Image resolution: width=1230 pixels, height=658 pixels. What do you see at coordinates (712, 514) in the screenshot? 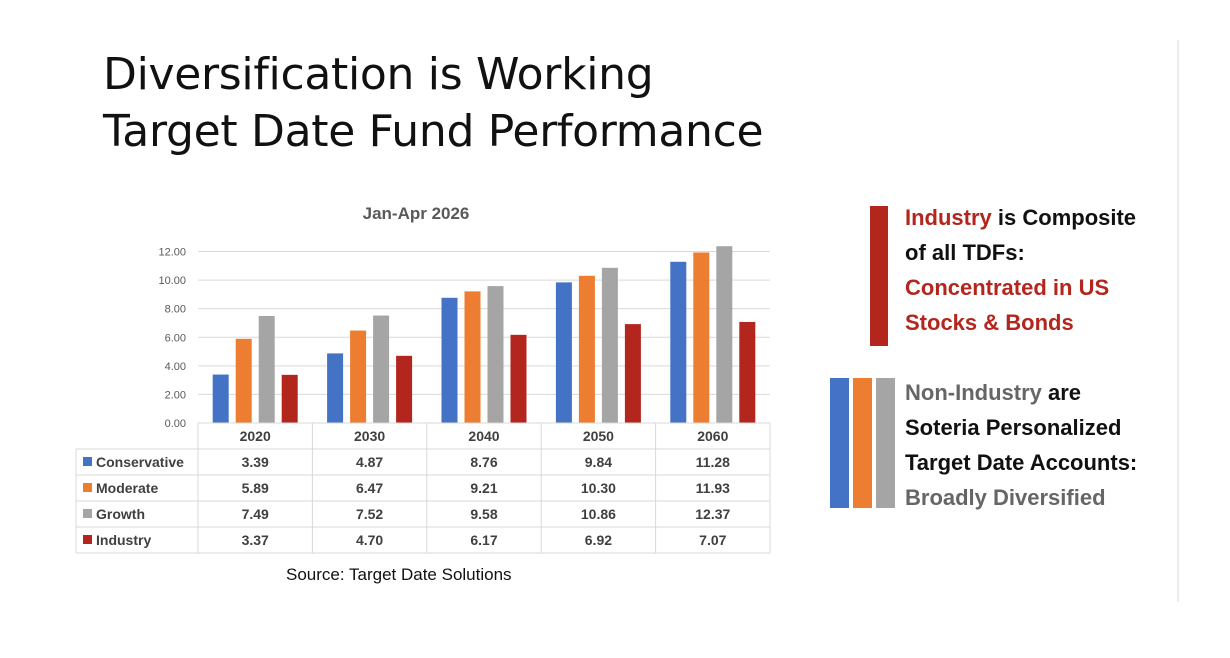
I see `data-label: 12.37` at bounding box center [712, 514].